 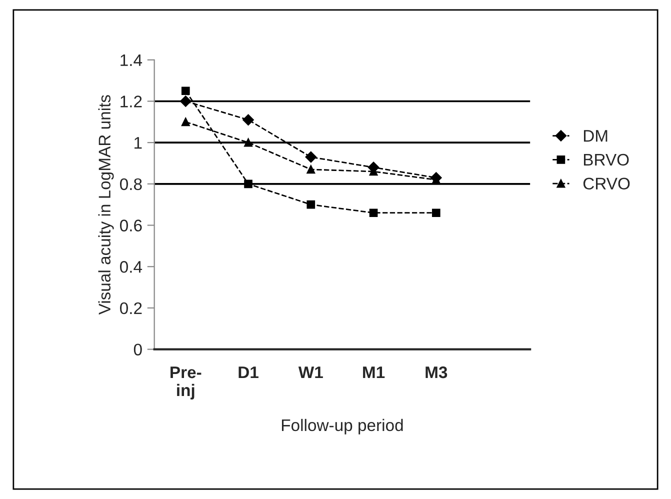 What do you see at coordinates (138, 143) in the screenshot?
I see `y-tick-label: 1` at bounding box center [138, 143].